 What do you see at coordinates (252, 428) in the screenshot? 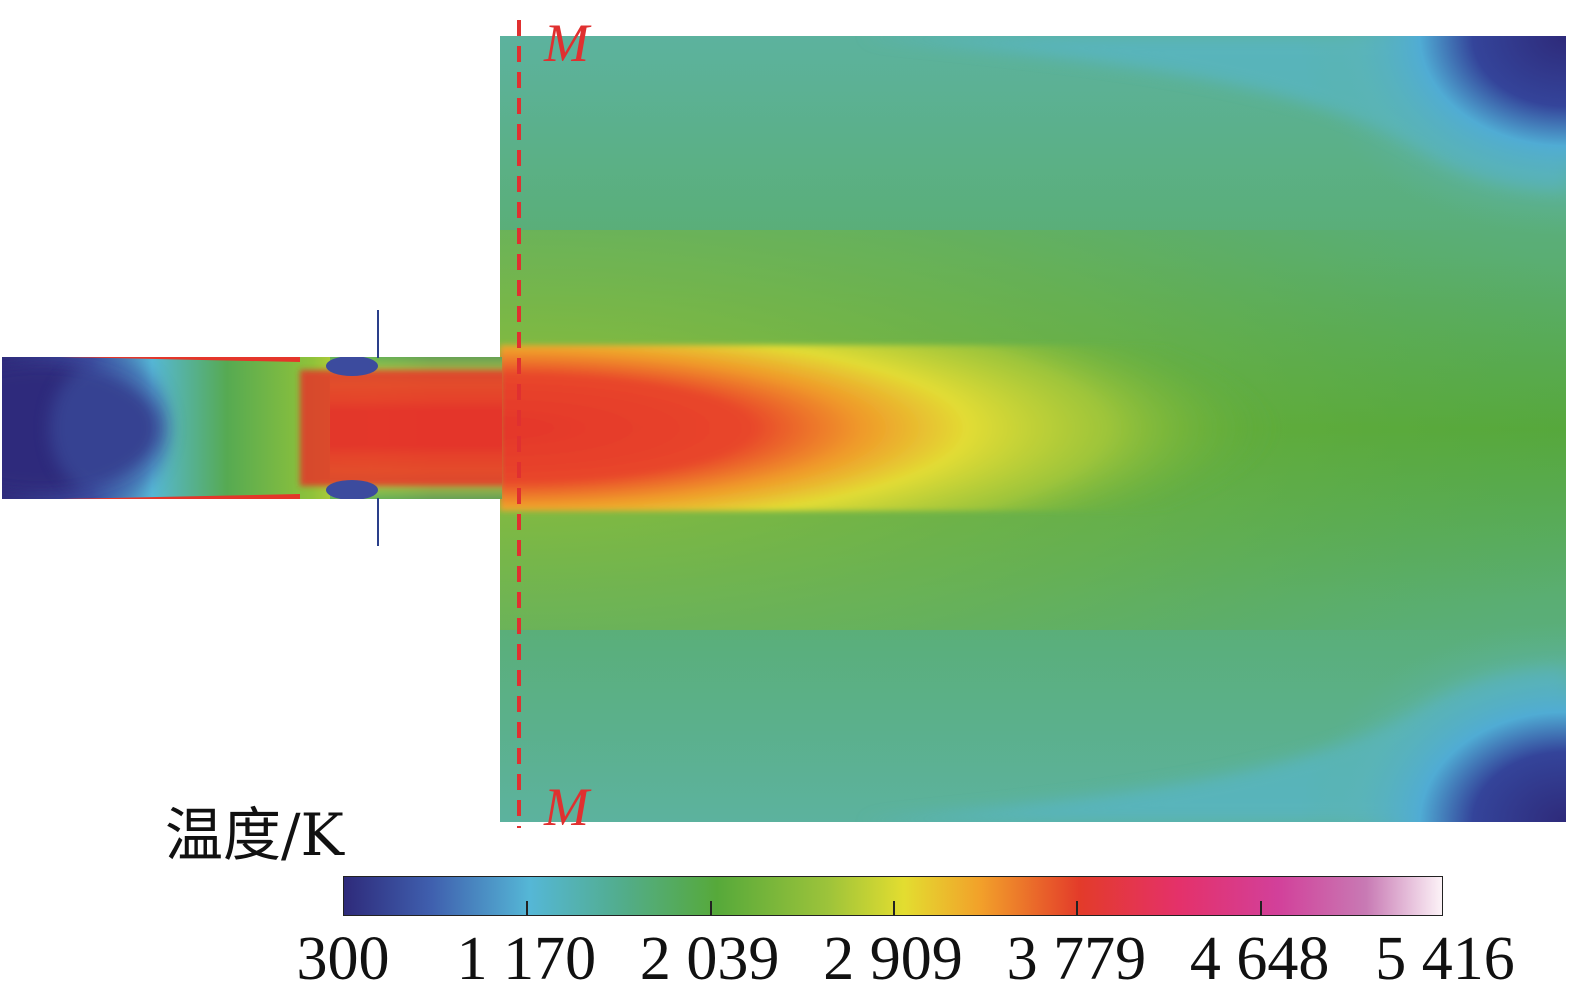
I see `inlet-tube` at bounding box center [252, 428].